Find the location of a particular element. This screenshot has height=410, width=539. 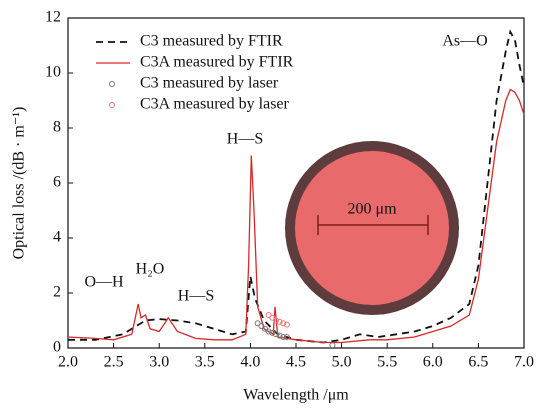

y-tick-label: 4 is located at coordinates (57, 237).